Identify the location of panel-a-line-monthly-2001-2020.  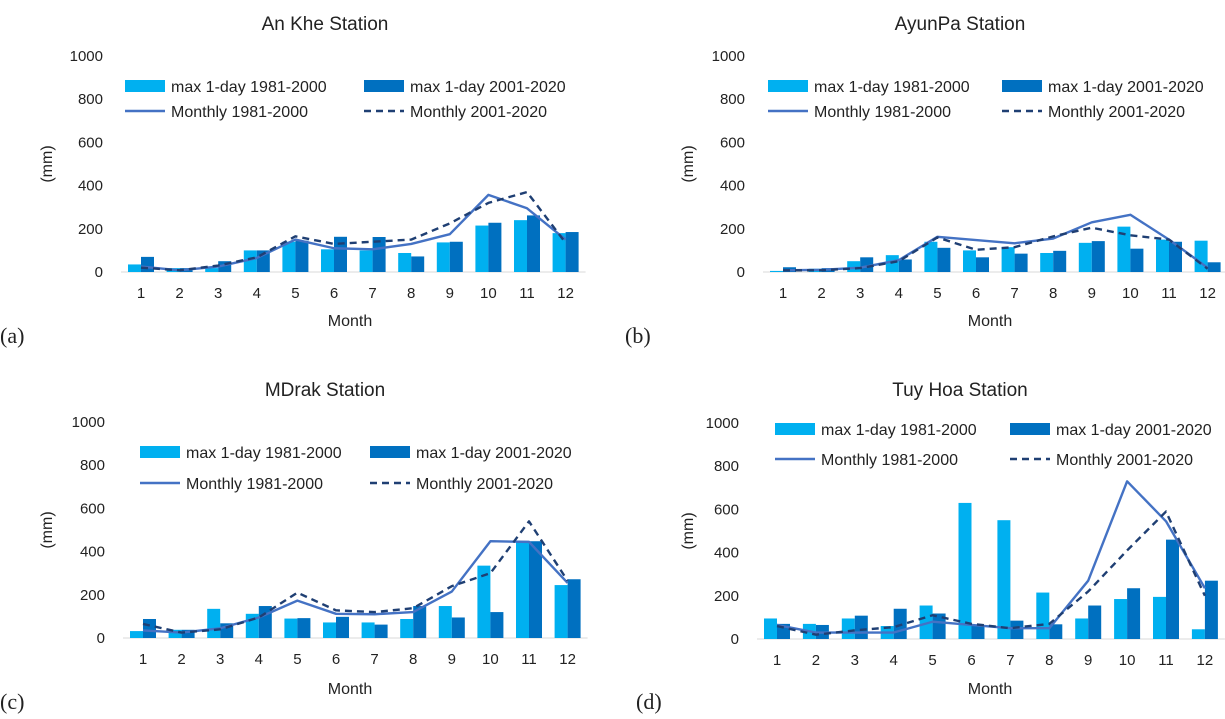
(353, 231).